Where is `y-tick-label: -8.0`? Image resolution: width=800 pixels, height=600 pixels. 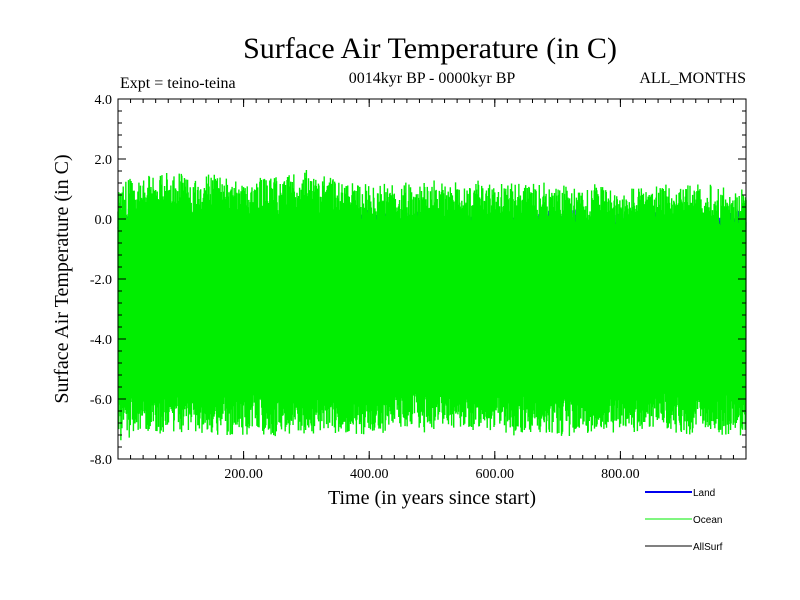
y-tick-label: -8.0 is located at coordinates (101, 460).